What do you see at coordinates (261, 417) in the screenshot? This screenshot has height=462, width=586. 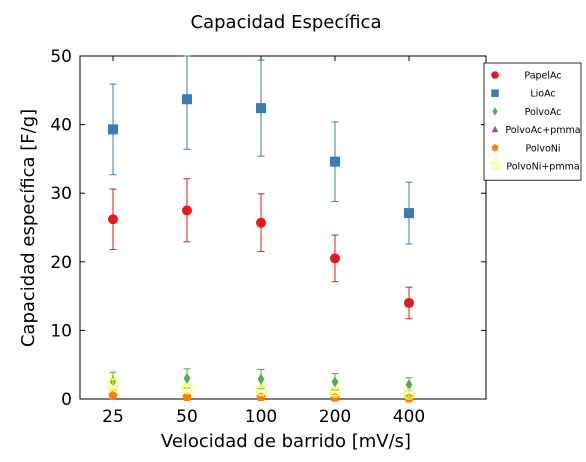 I see `x-tick-label: 100` at bounding box center [261, 417].